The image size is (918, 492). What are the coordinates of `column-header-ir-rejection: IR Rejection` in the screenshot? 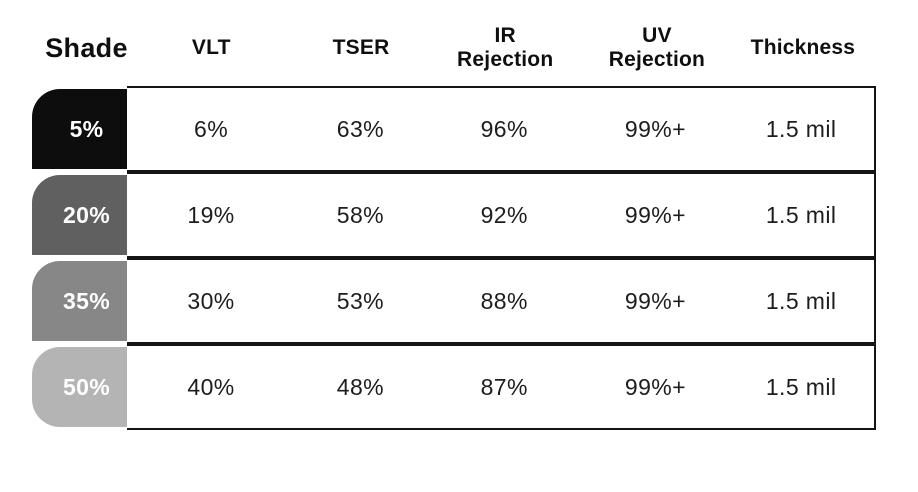 It's located at (505, 47).